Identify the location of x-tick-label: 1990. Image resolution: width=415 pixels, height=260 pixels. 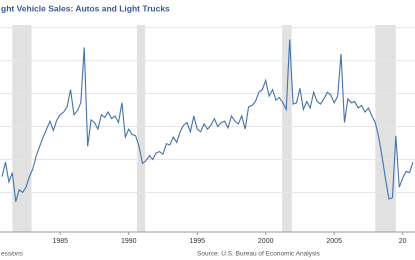
(129, 241).